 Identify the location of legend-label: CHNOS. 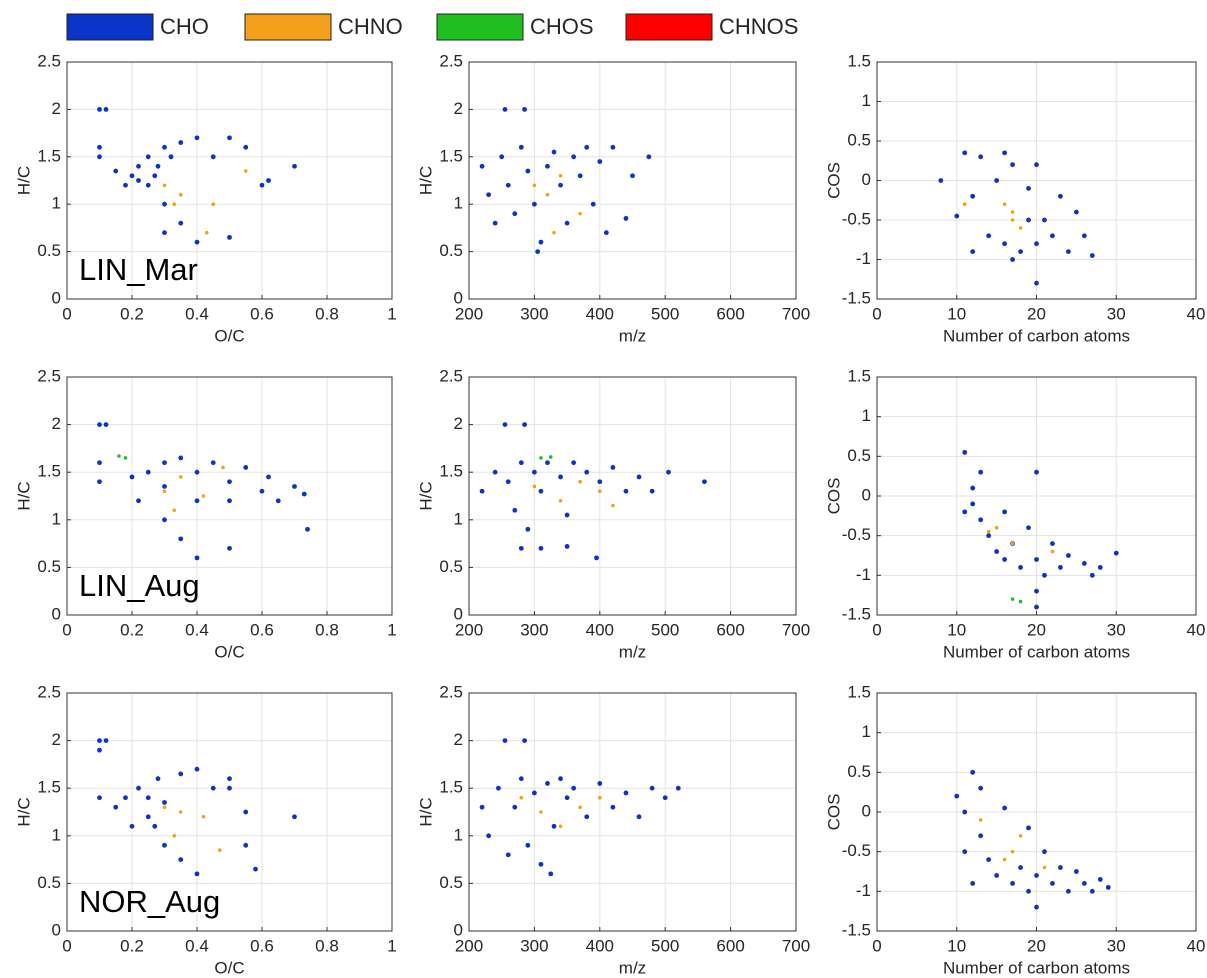
(758, 26).